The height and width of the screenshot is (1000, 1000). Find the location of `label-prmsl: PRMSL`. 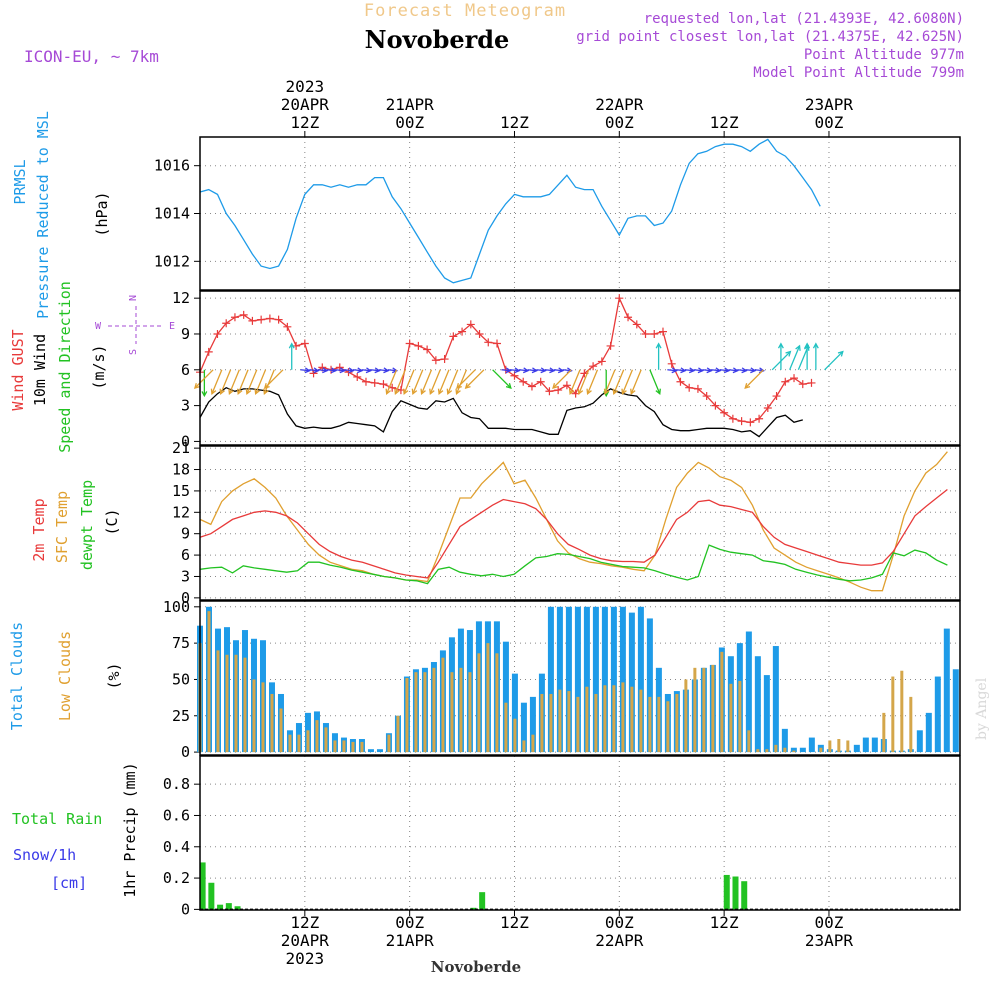

label-prmsl: PRMSL is located at coordinates (20, 181).